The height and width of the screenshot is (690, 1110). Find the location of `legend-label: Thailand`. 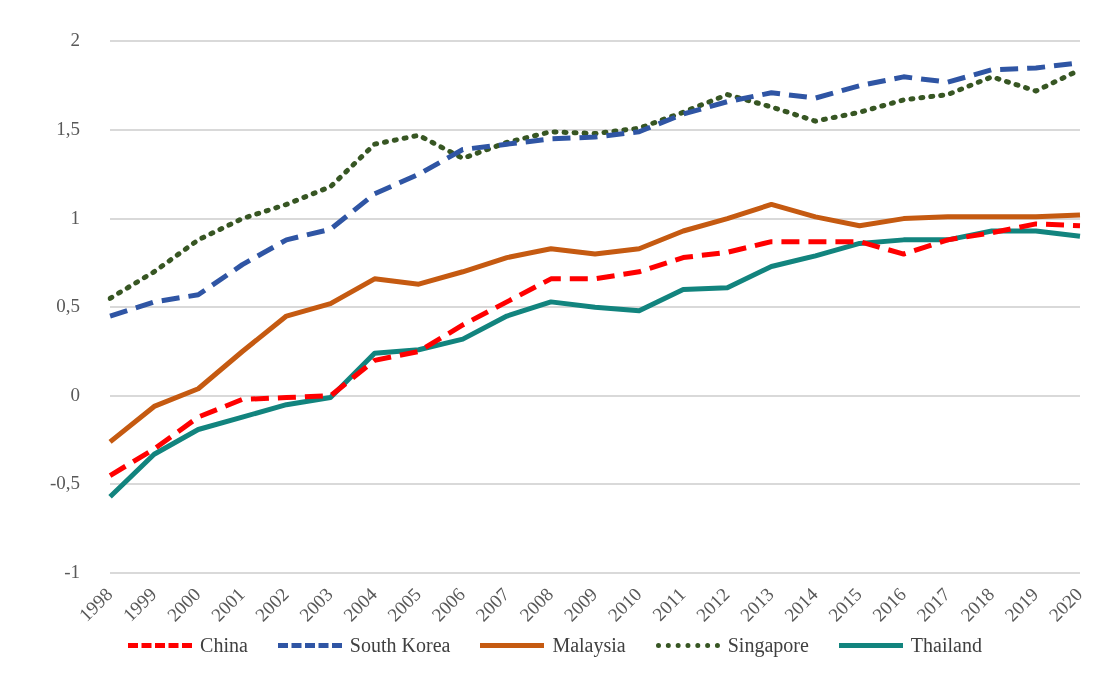

legend-label: Thailand is located at coordinates (946, 645).